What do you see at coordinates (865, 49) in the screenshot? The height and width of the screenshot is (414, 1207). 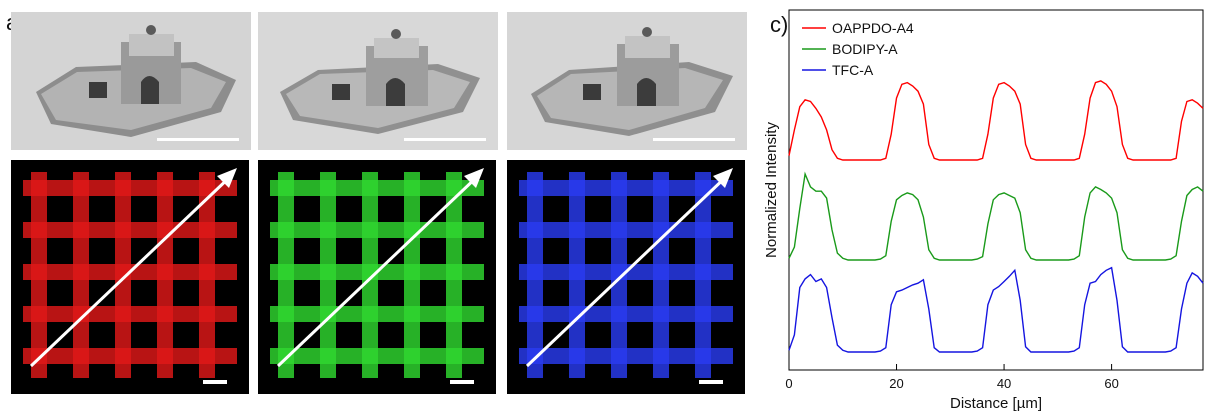 I see `legend-label: BODIPY-A` at bounding box center [865, 49].